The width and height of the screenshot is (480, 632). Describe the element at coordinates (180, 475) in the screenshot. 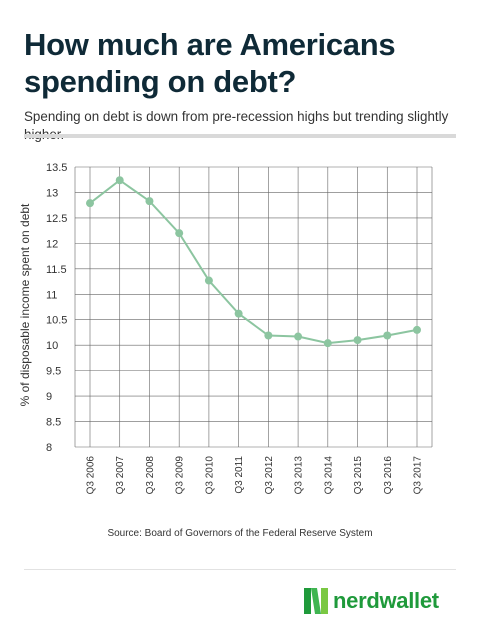

I see `x-tick-label: Q3 2009` at that location.